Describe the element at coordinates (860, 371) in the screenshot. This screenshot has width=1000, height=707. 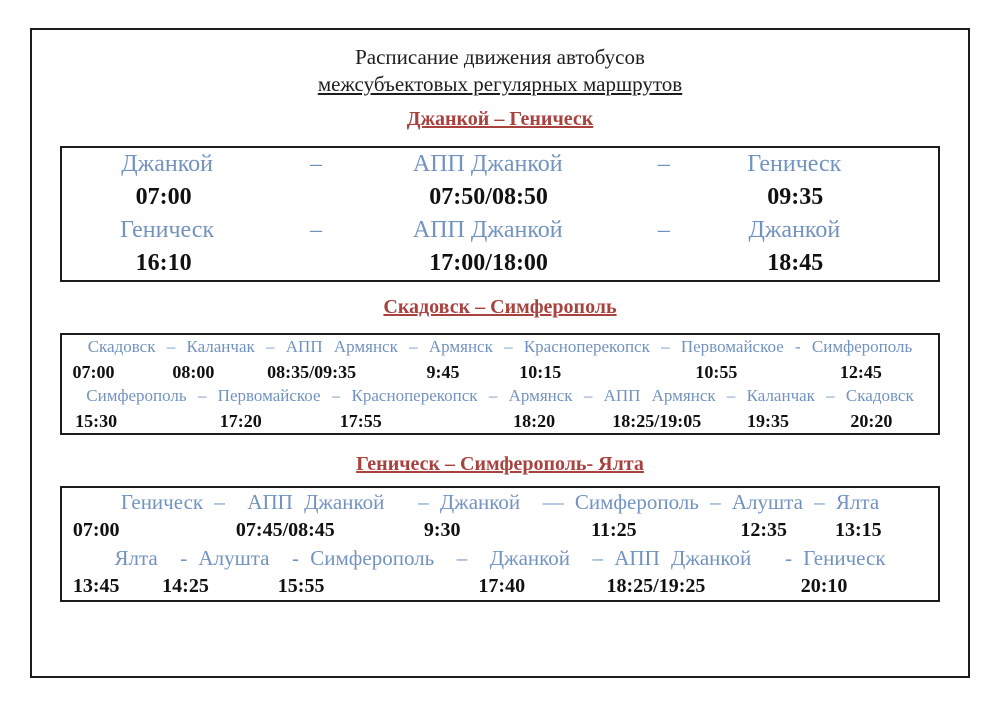
I see `stop-time: 12:45` at that location.